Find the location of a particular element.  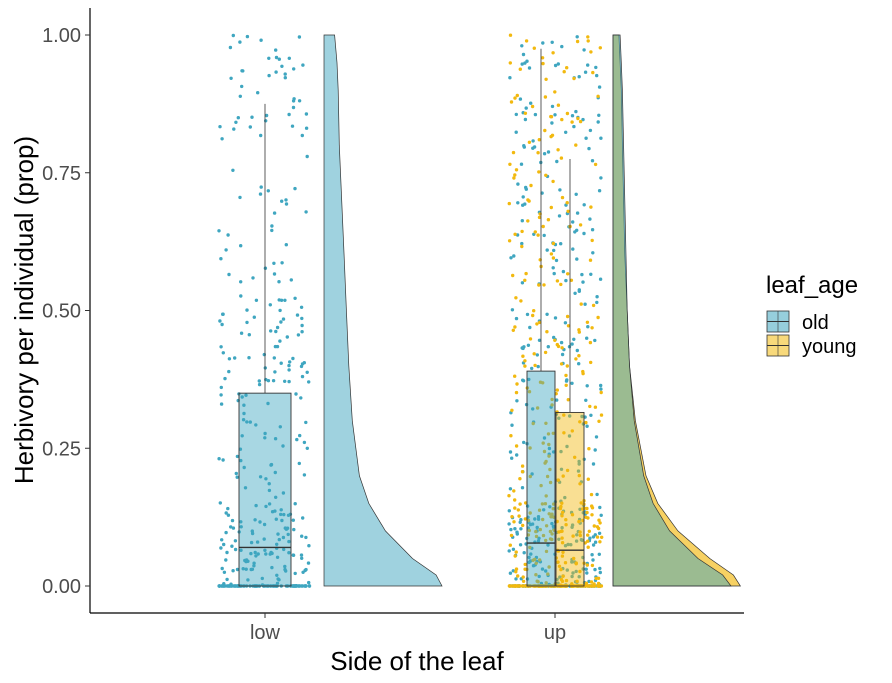

x-ticks: low up is located at coordinates (408, 628).